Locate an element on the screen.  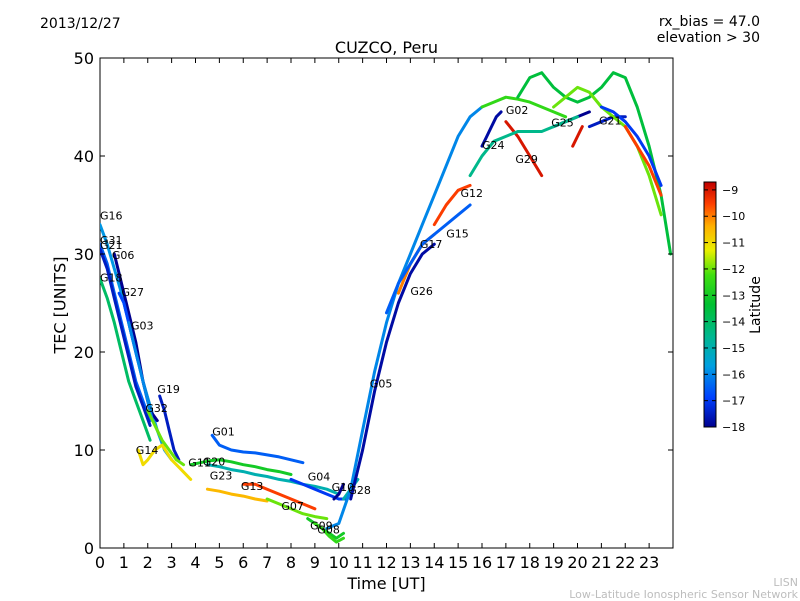
x-tick-label: 5 is located at coordinates (219, 562).